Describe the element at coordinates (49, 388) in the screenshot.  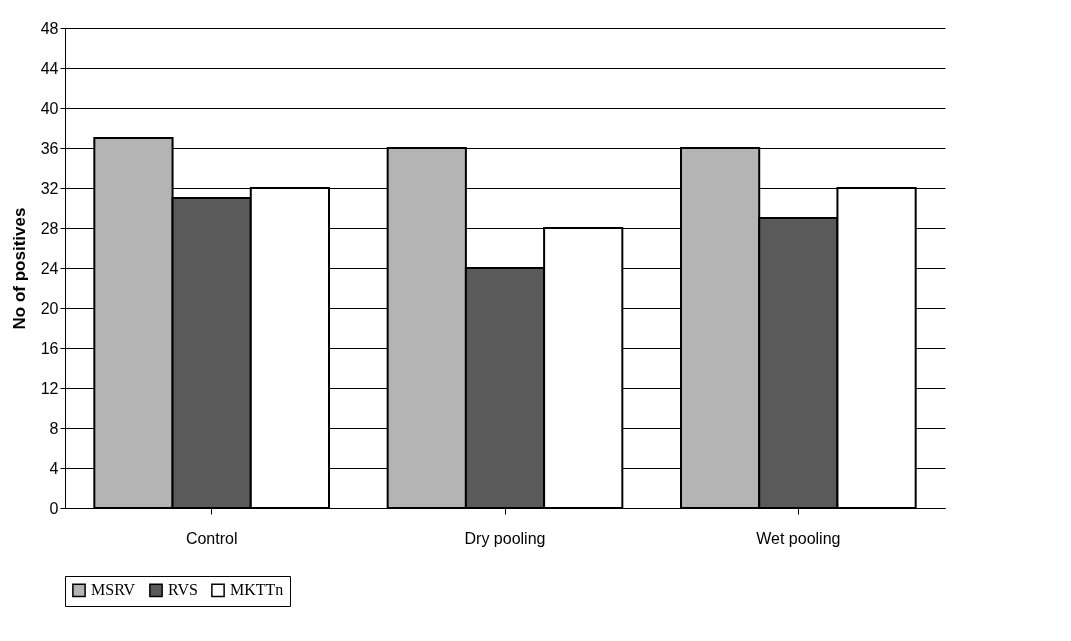
I see `y-tick-label: 12` at that location.